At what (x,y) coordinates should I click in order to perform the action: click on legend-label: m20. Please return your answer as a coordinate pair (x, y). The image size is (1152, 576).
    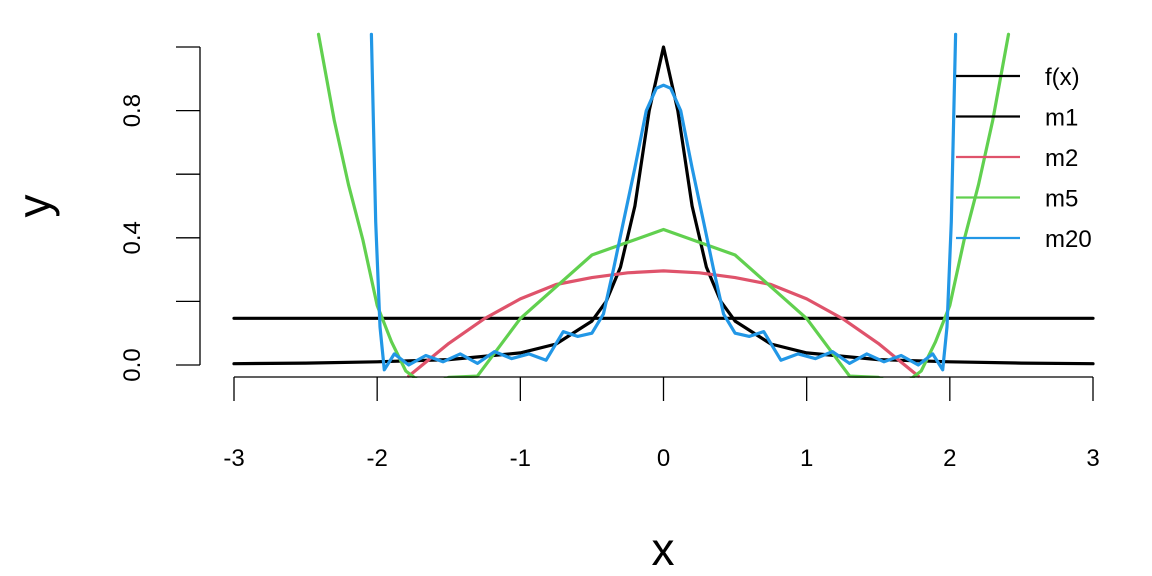
    Looking at the image, I should click on (1068, 239).